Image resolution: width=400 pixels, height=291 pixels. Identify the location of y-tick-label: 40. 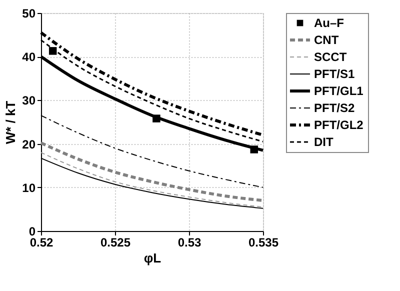
(29, 57).